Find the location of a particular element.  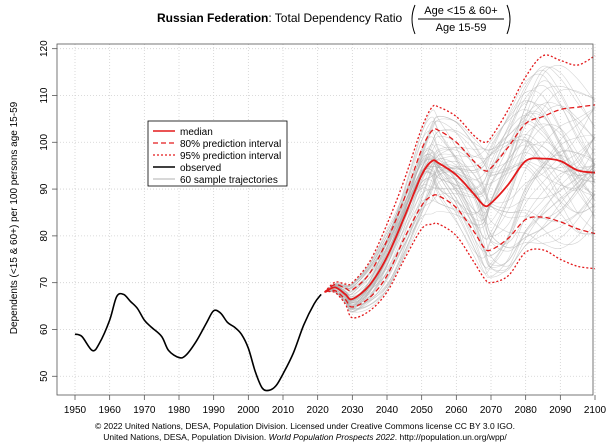

title-fraction-numerator: Age <15 & 60+ is located at coordinates (460, 11).